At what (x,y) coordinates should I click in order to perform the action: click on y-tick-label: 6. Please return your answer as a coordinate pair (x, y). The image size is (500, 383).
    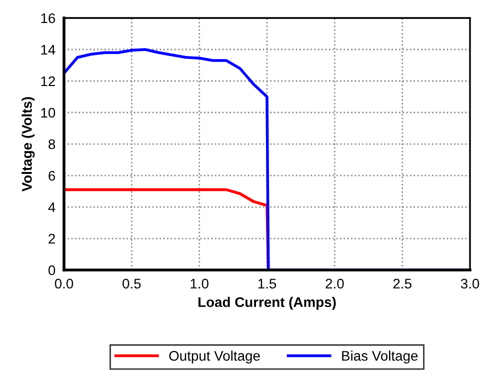
    Looking at the image, I should click on (52, 175).